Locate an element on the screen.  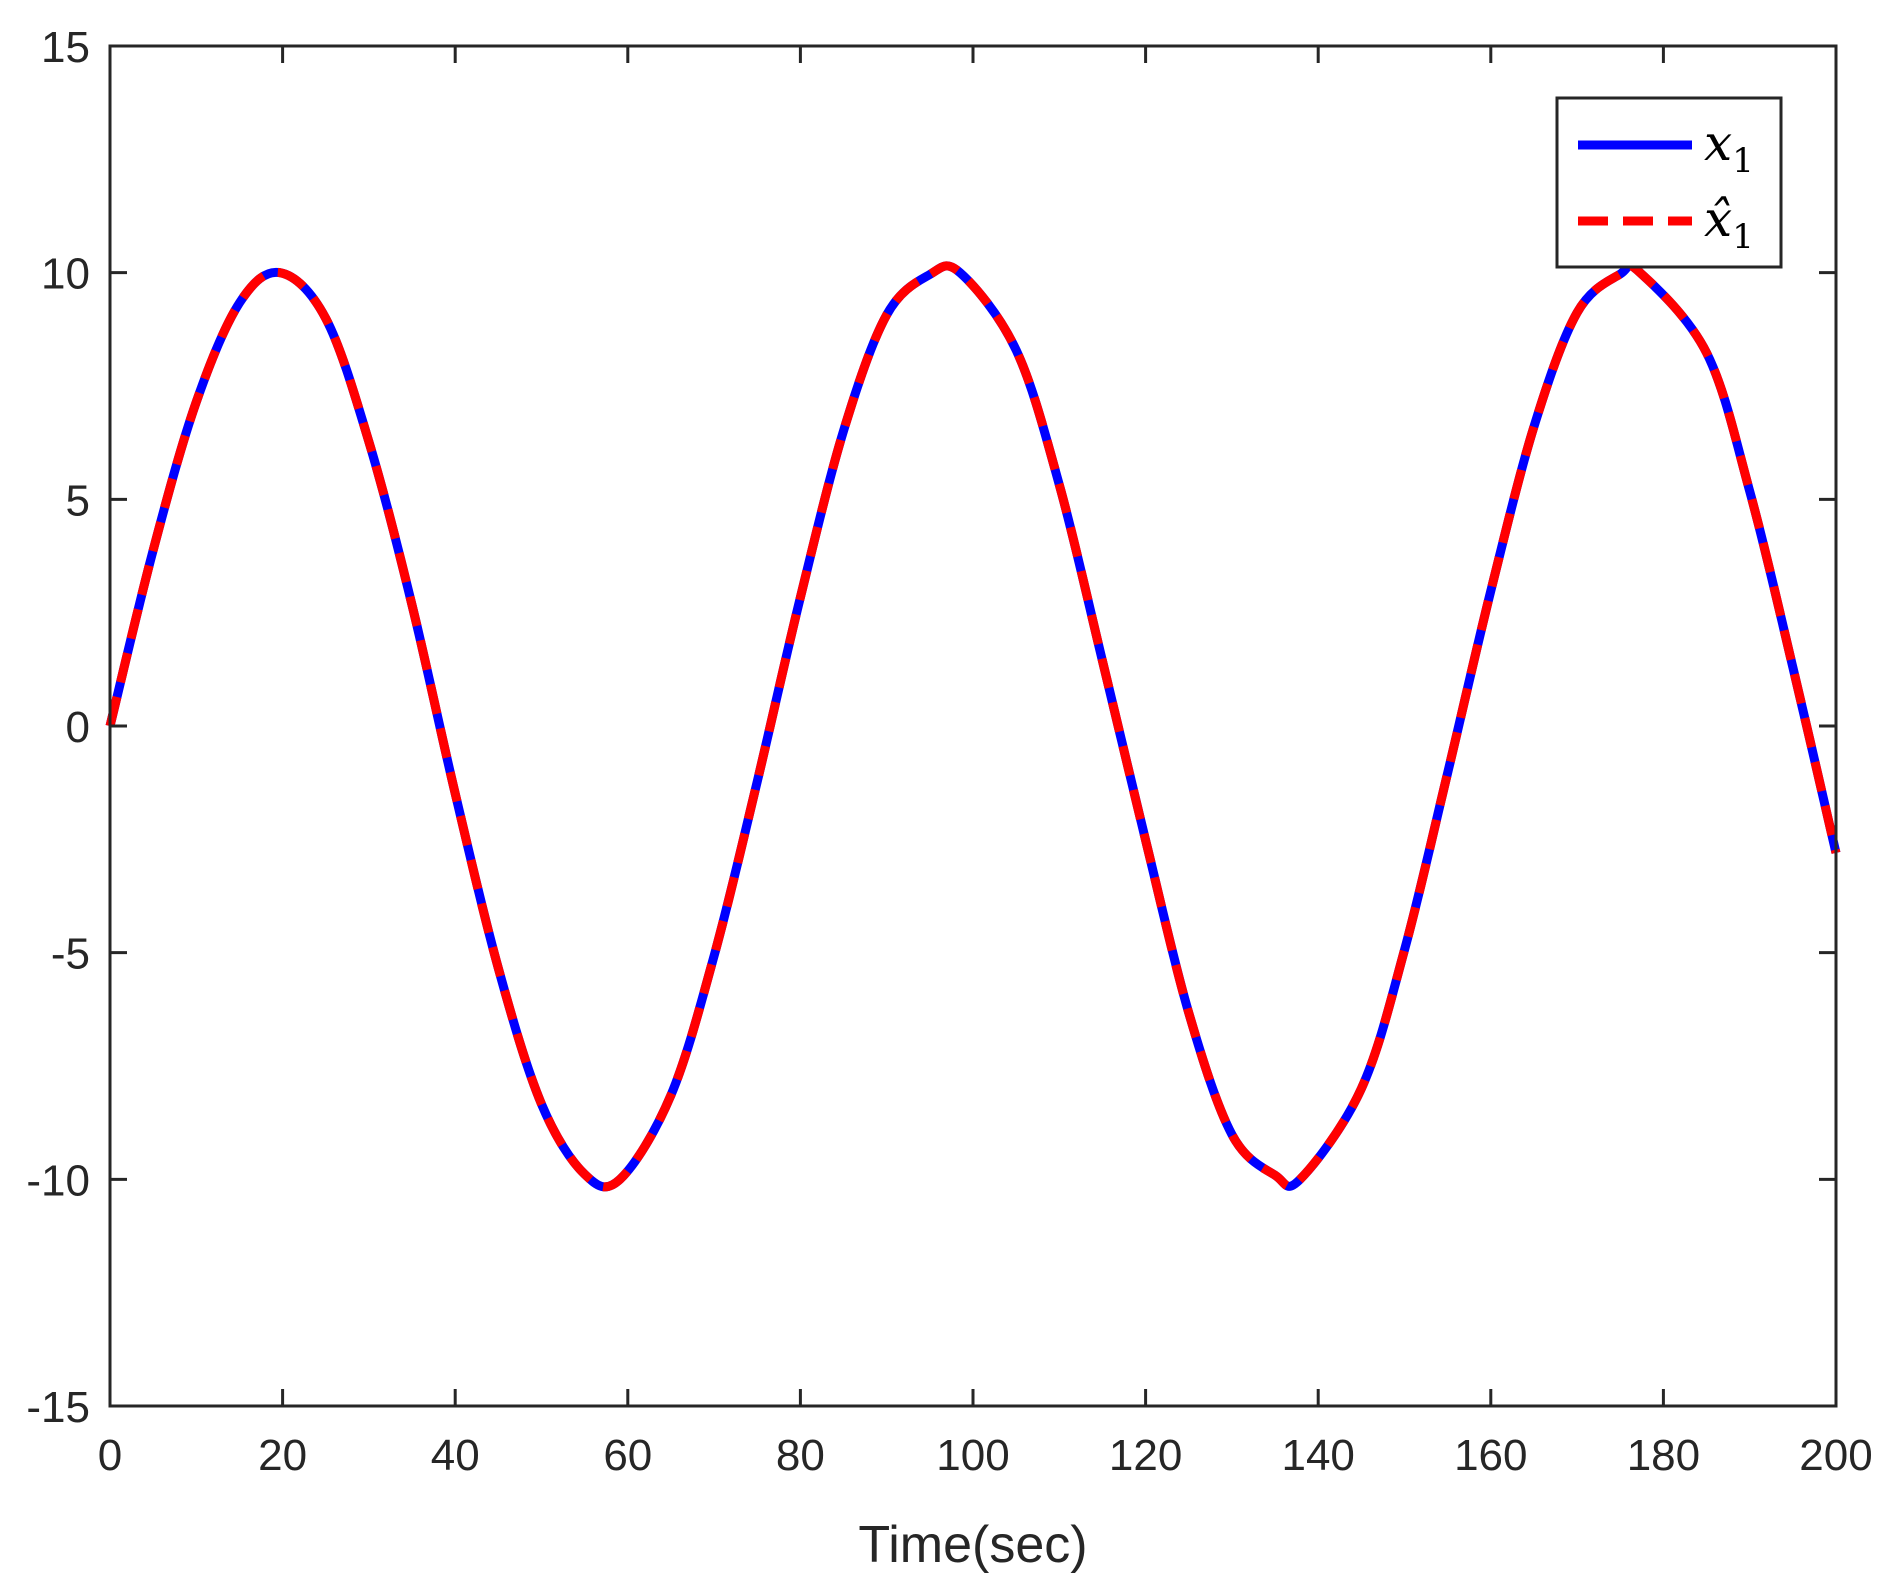
y-tick-labels: -15 -10 -5 0 5 10 15 is located at coordinates (58, 727).